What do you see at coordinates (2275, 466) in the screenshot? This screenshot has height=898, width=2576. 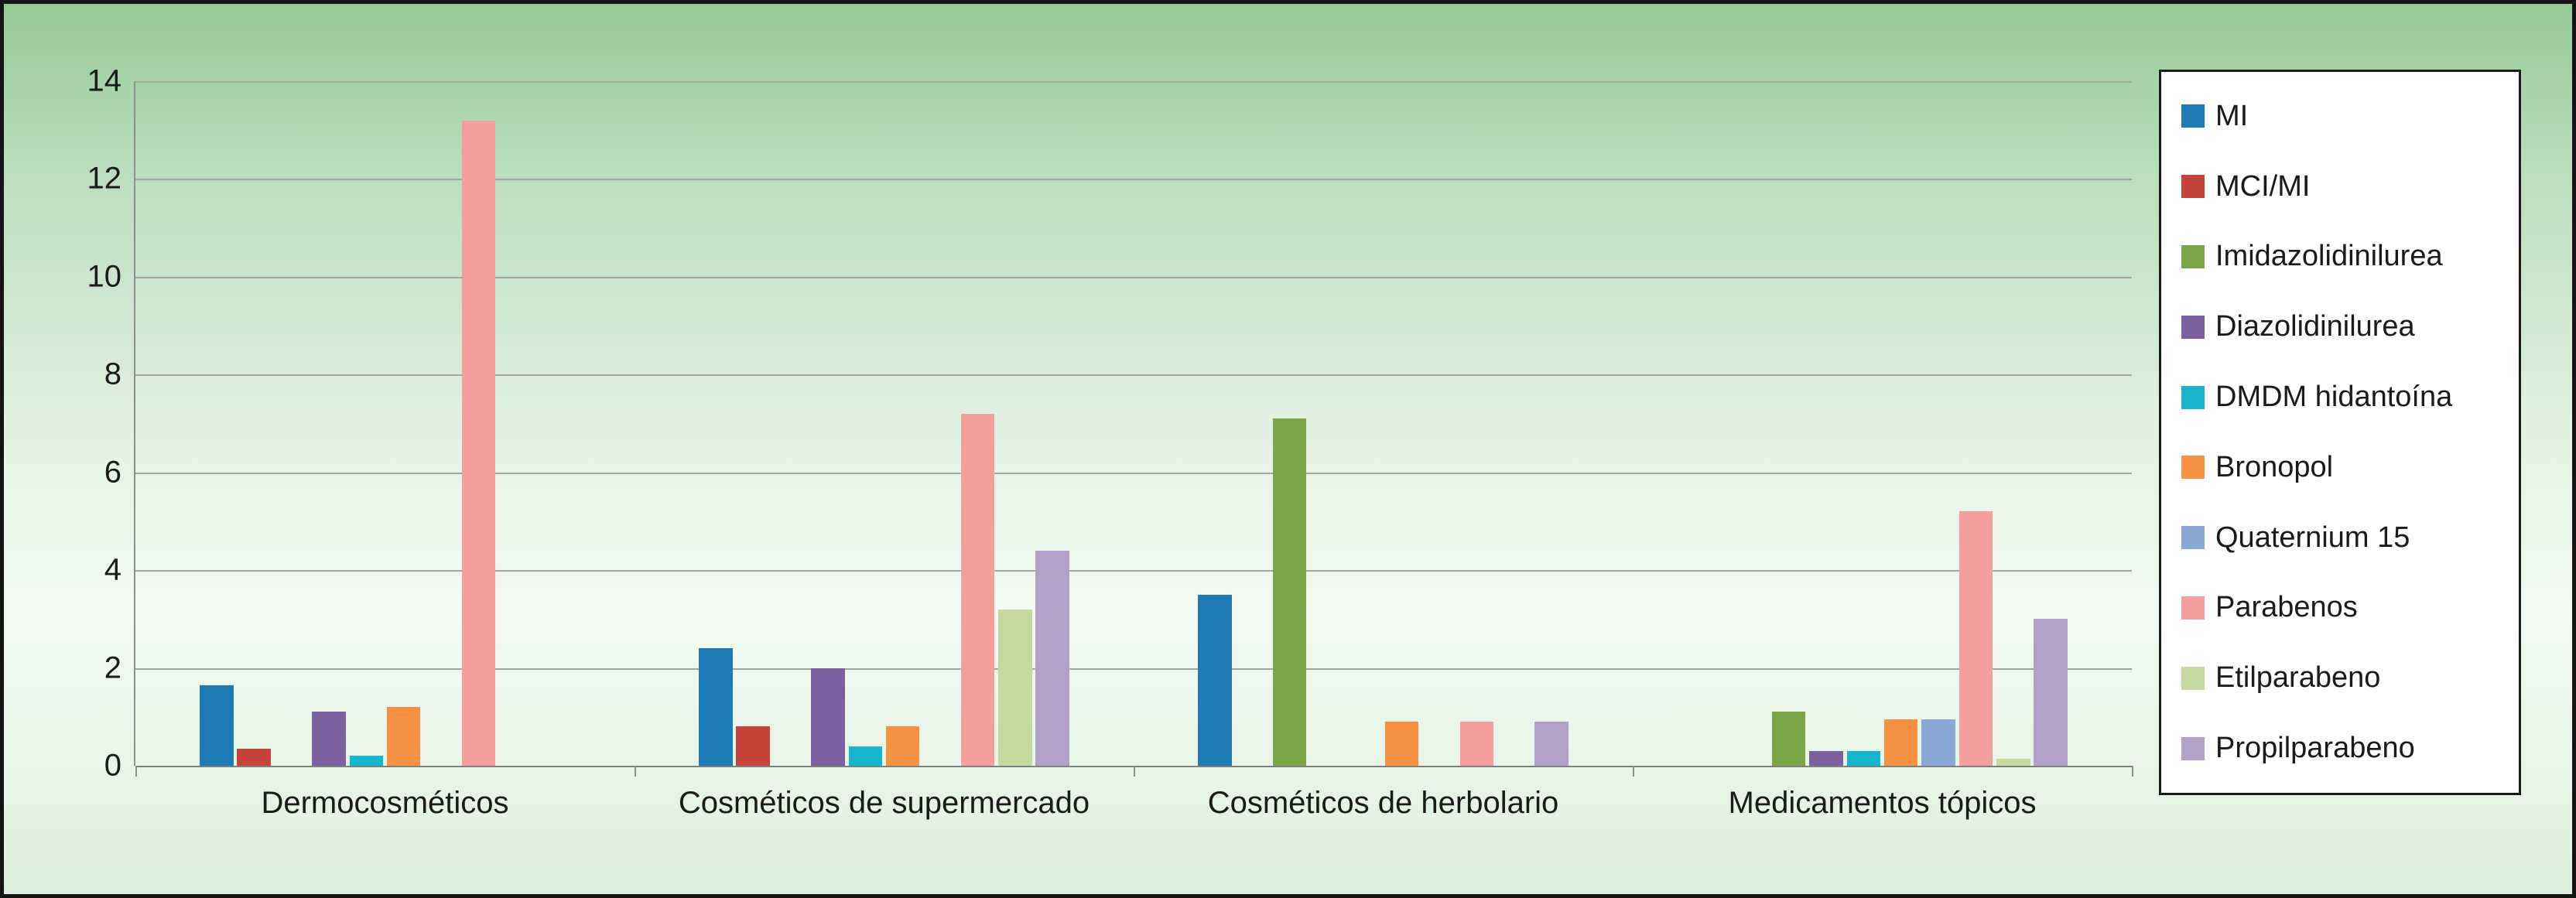 I see `legend-label: Bronopol` at bounding box center [2275, 466].